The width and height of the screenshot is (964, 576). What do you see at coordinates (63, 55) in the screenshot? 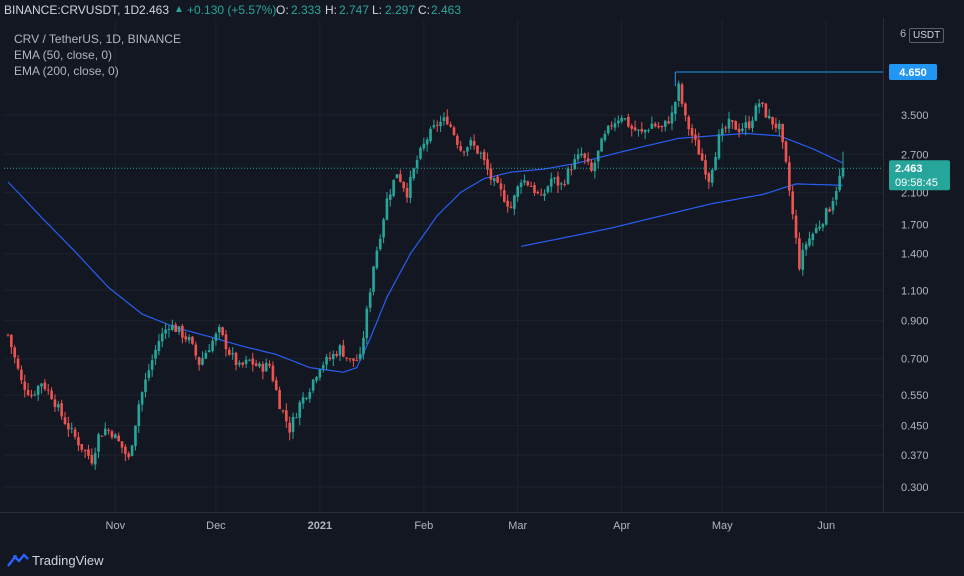
I see `legend-ema50: EMA (50, close, 0)` at bounding box center [63, 55].